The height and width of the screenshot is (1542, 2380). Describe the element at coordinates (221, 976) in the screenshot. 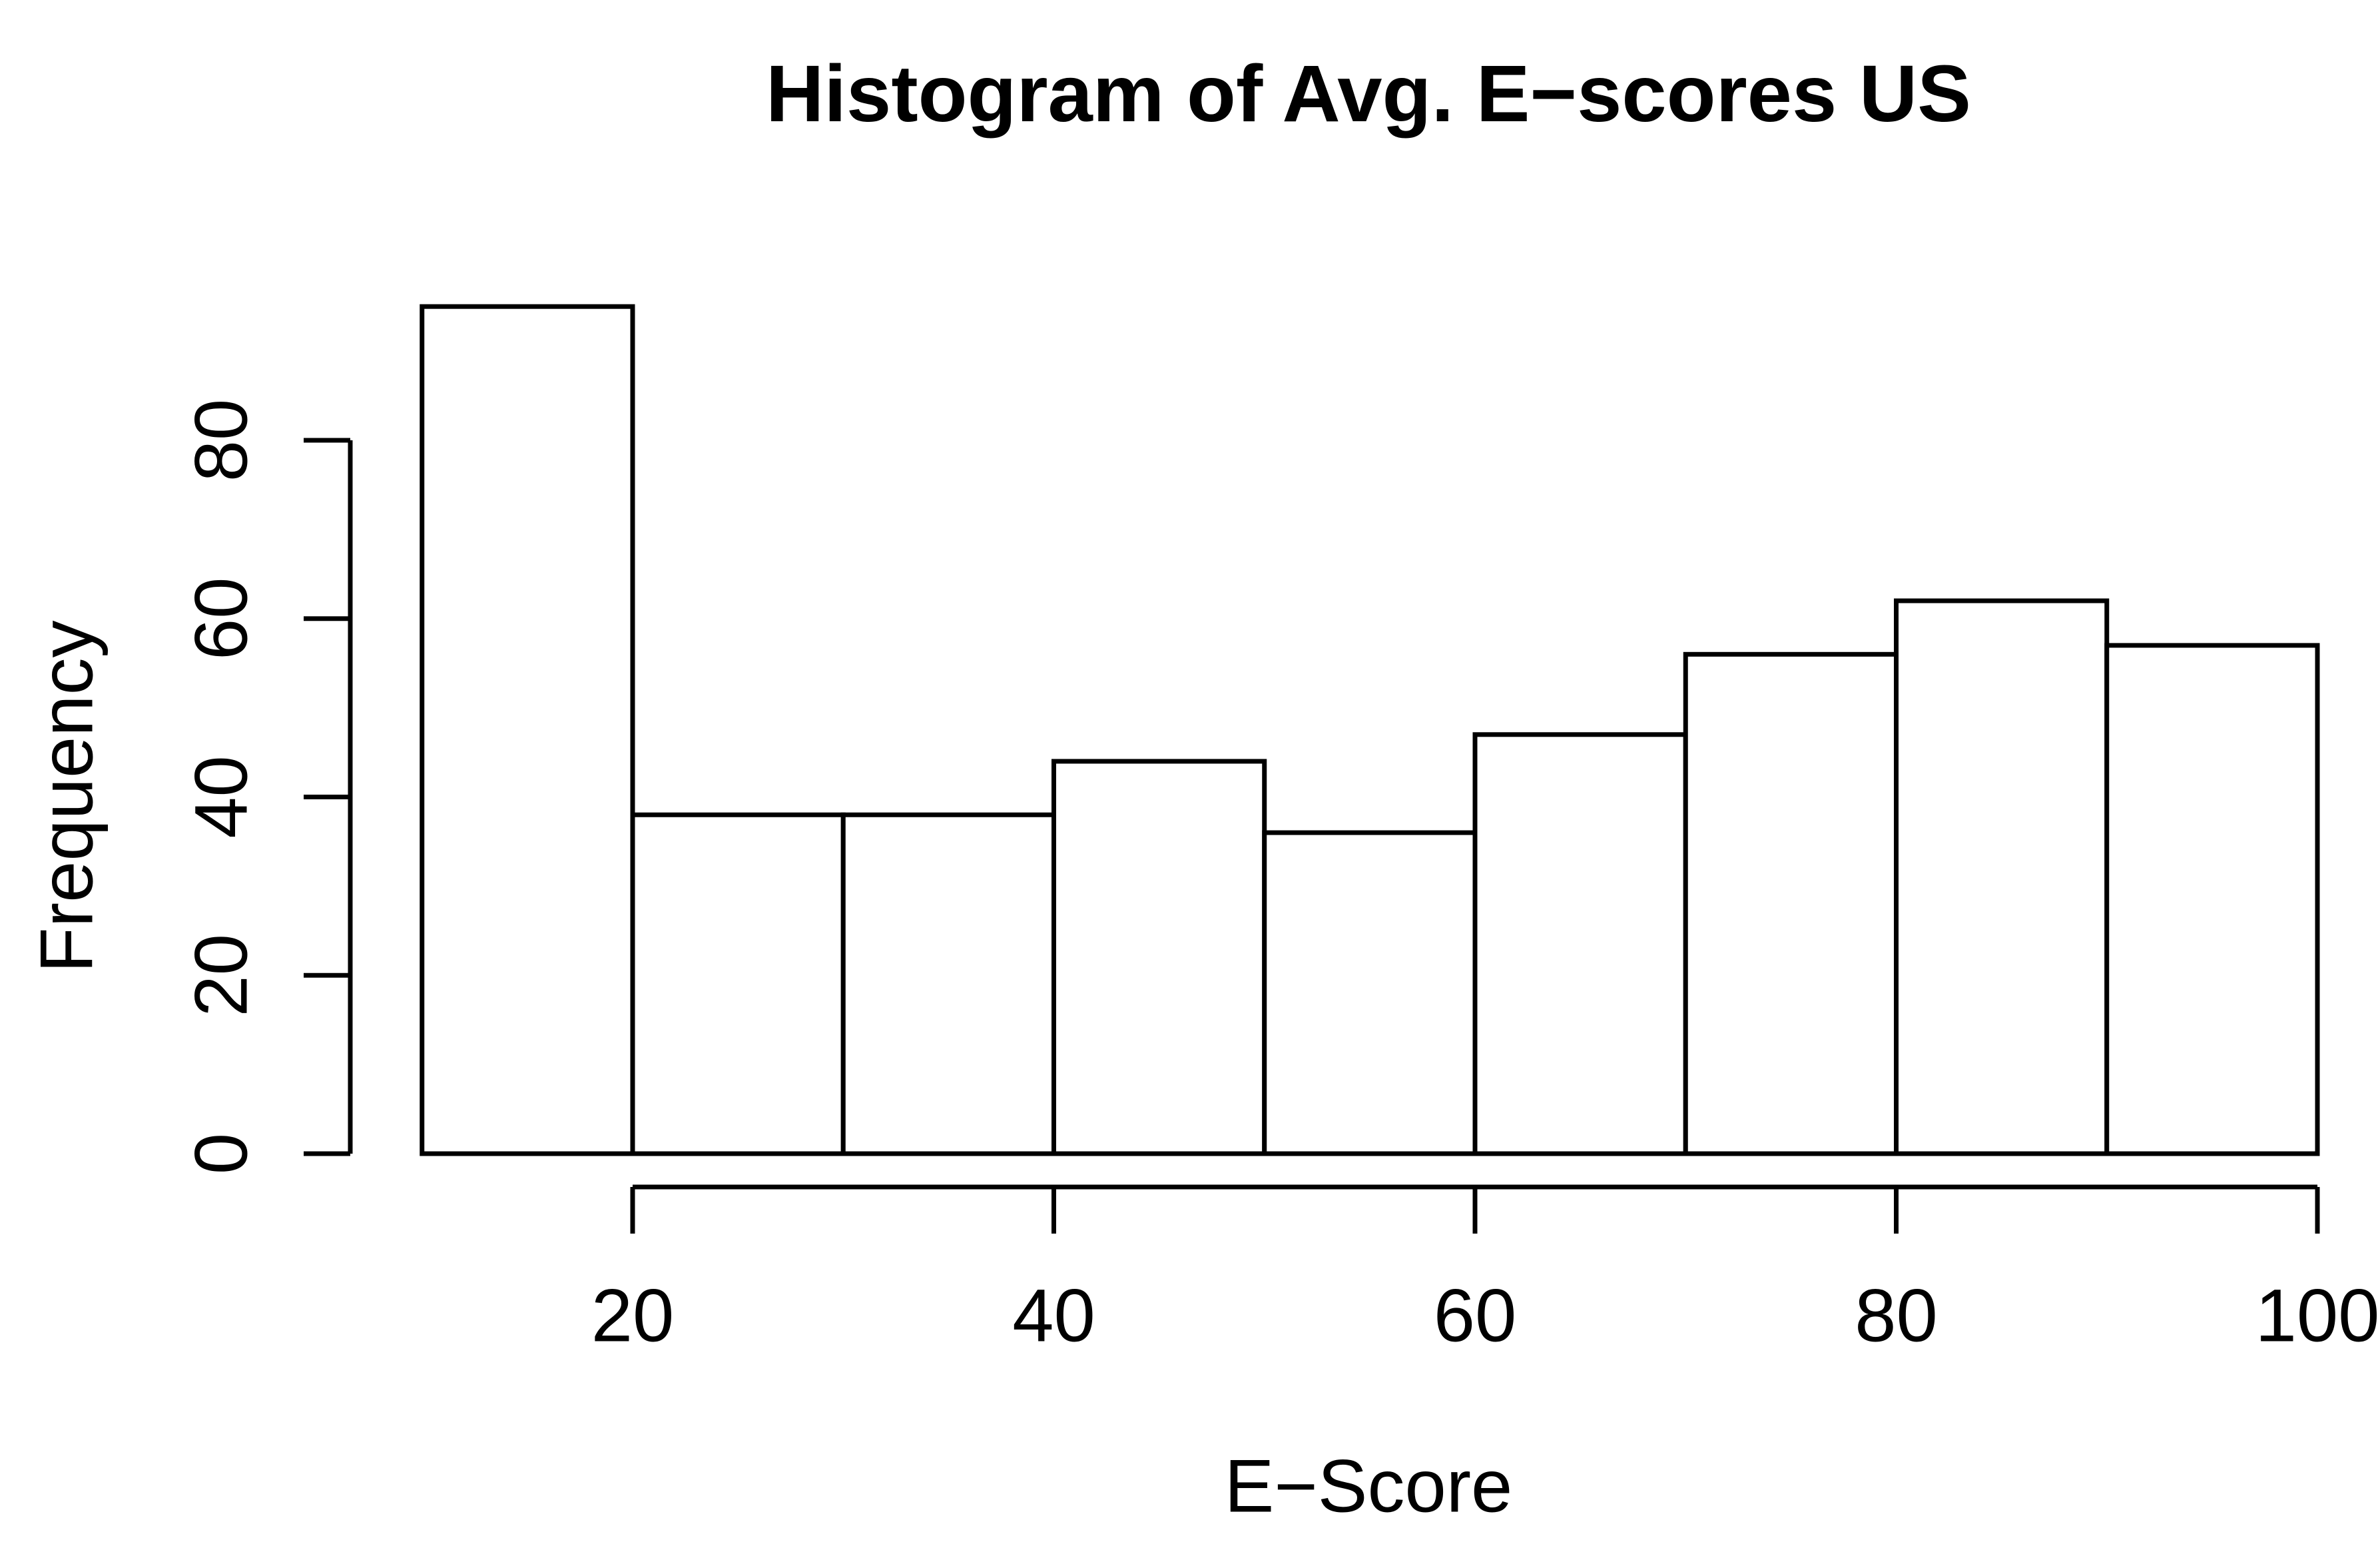

I see `y-tick-label: 20` at that location.